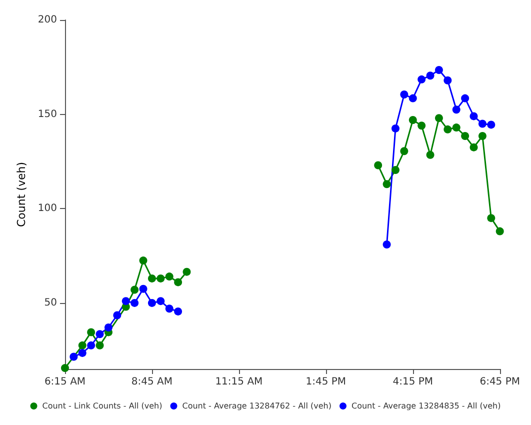 Image resolution: width=531 pixels, height=425 pixels. I want to click on y-axis-title: Count (veh), so click(21, 194).